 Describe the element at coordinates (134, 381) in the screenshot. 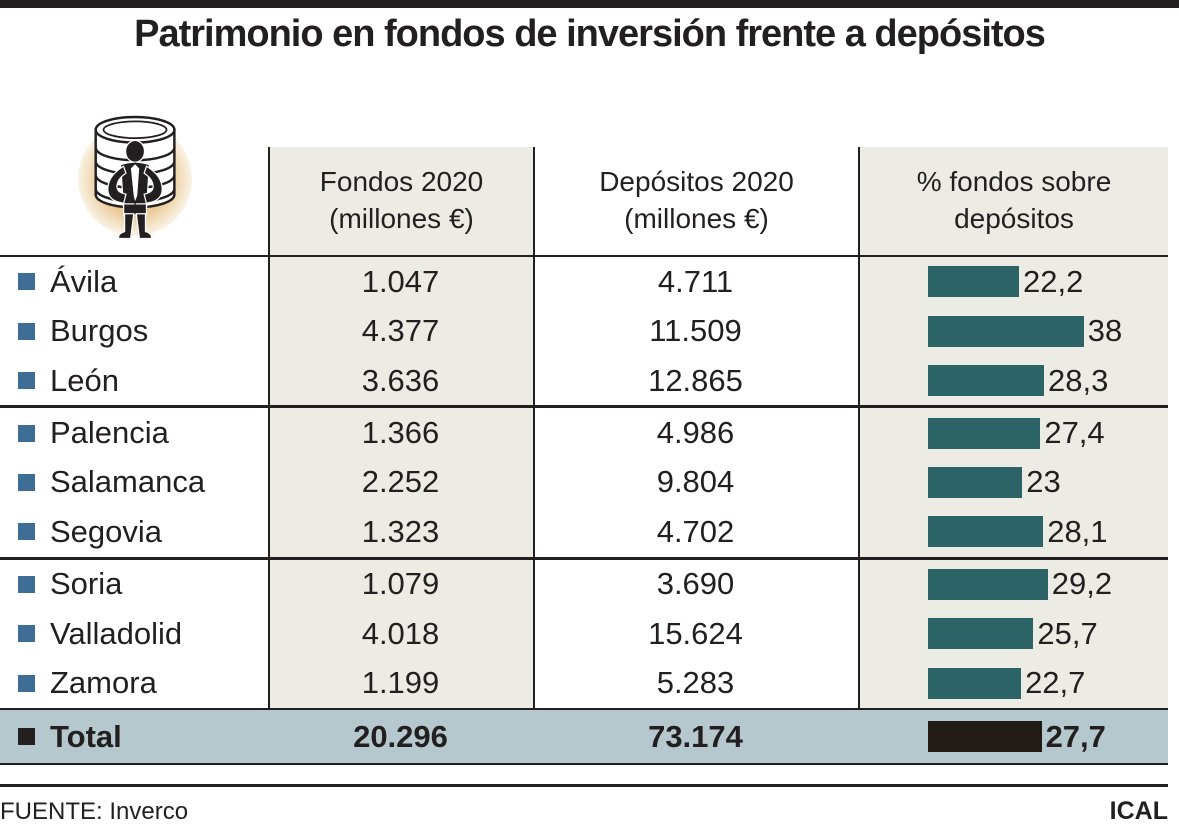

I see `province-label-cell: León` at that location.